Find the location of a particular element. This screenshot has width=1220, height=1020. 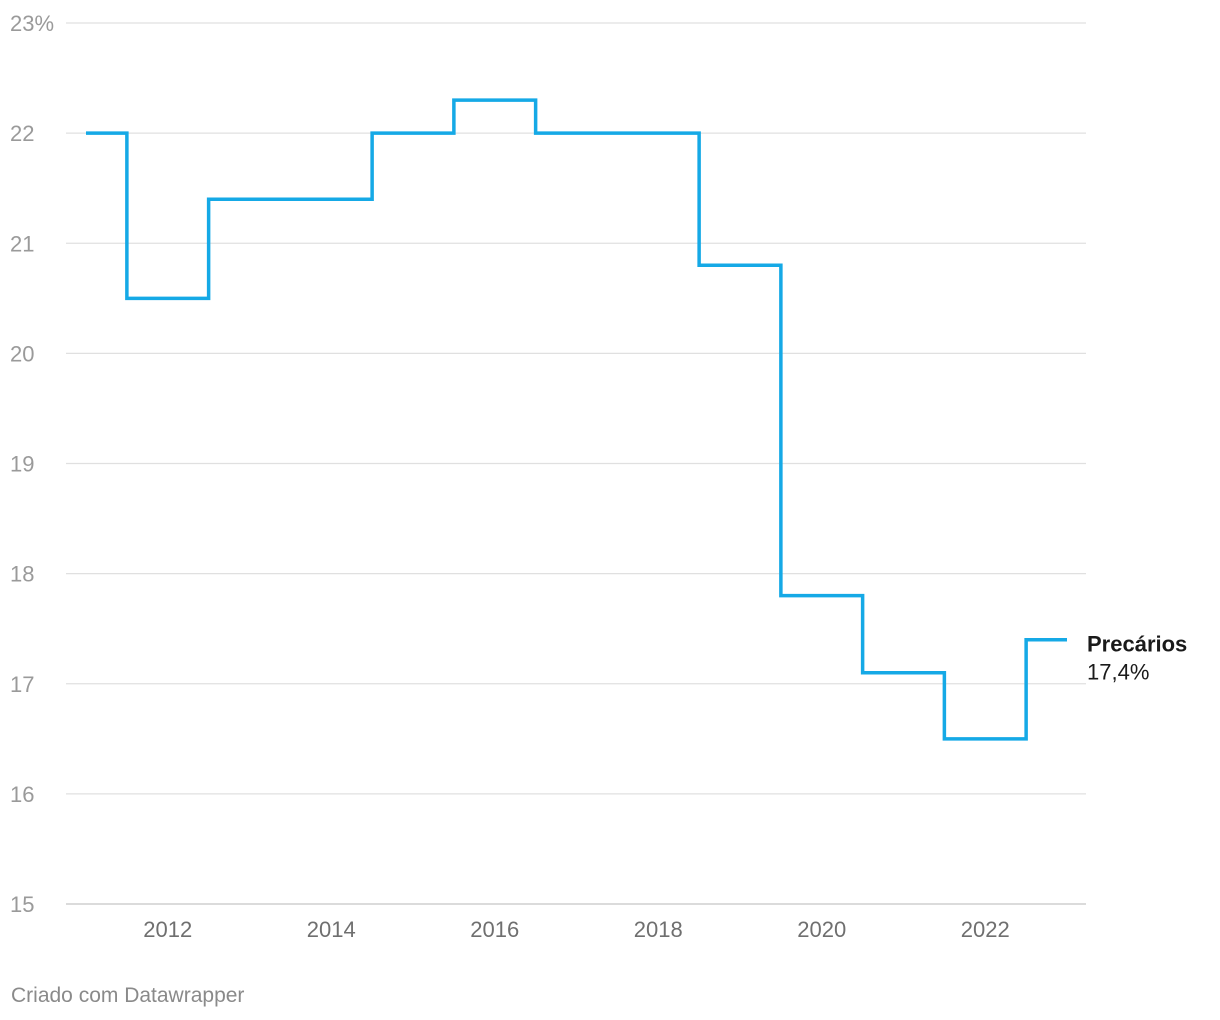

y-tick-label: 21 is located at coordinates (22, 243).